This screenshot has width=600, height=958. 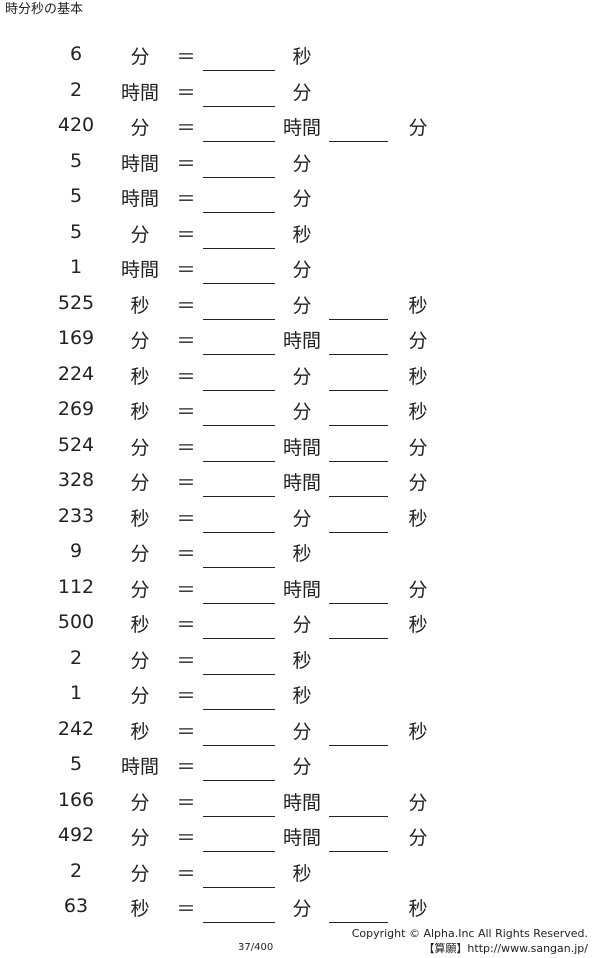 I want to click on given-value: 492, so click(x=76, y=835).